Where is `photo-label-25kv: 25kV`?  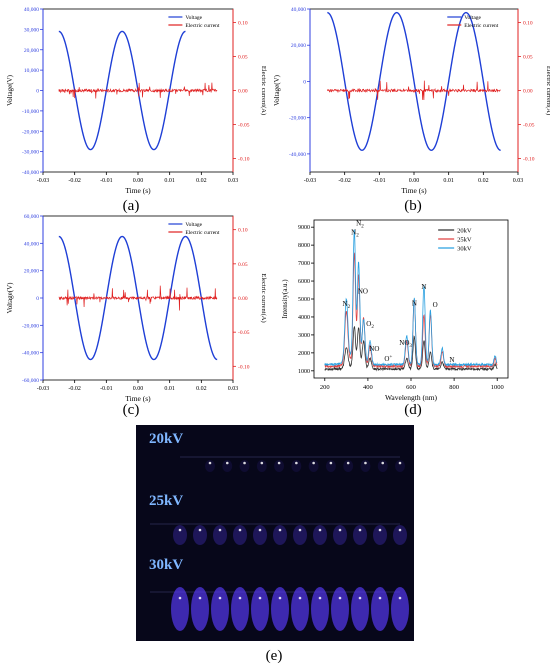 photo-label-25kv: 25kV is located at coordinates (166, 501).